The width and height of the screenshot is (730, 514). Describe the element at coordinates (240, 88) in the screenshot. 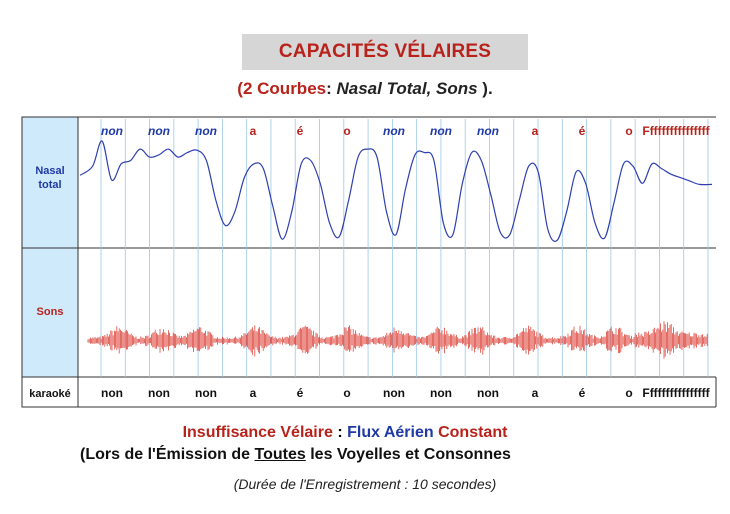

I see `subtitle-open: (` at that location.